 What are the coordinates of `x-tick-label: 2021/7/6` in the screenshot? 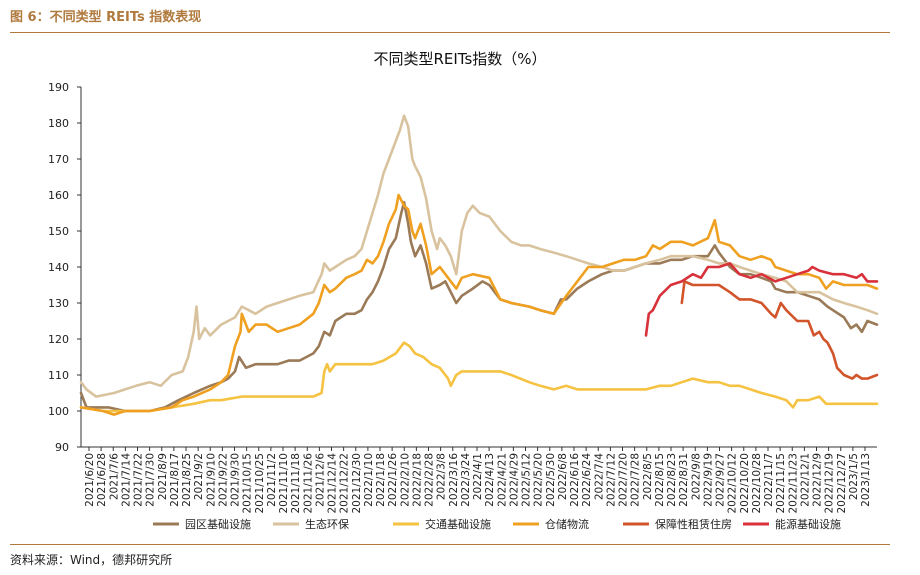 It's located at (114, 476).